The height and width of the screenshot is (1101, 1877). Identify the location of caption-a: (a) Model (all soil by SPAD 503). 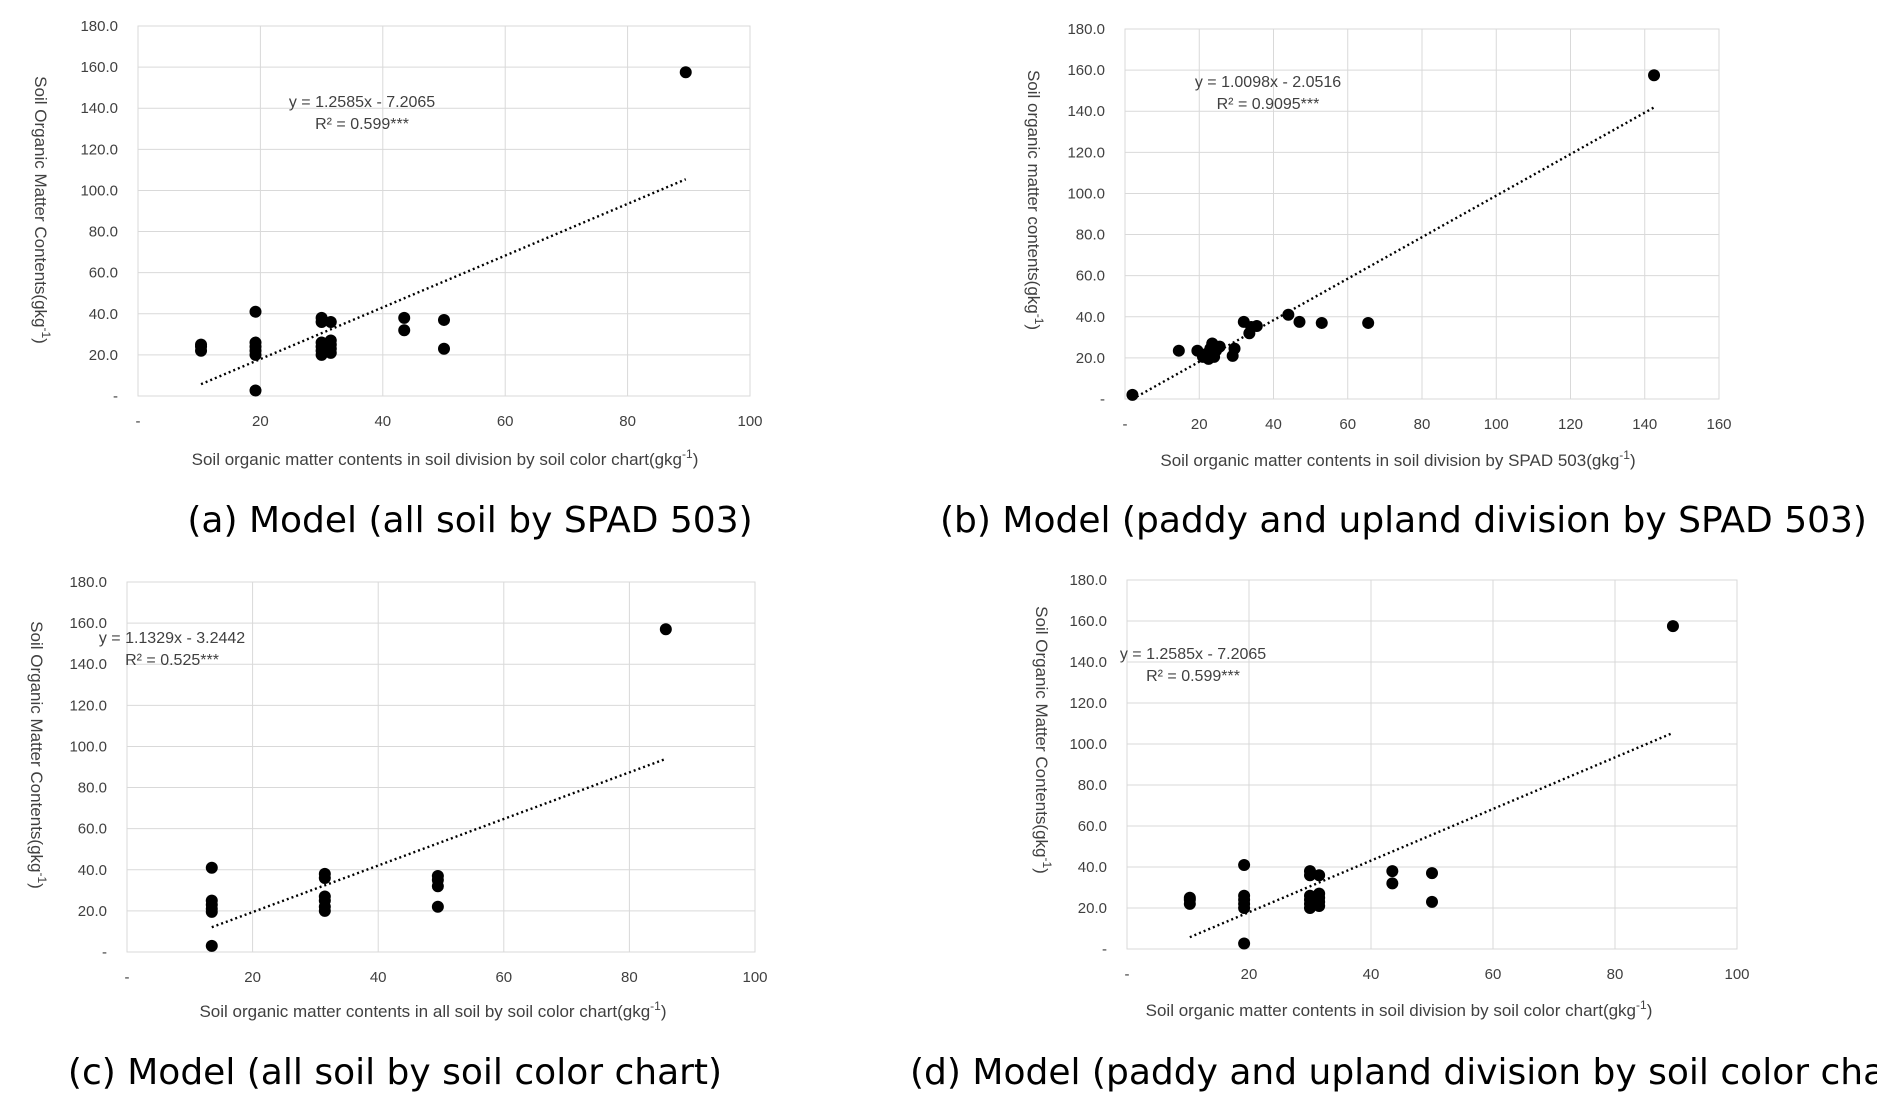
(470, 520).